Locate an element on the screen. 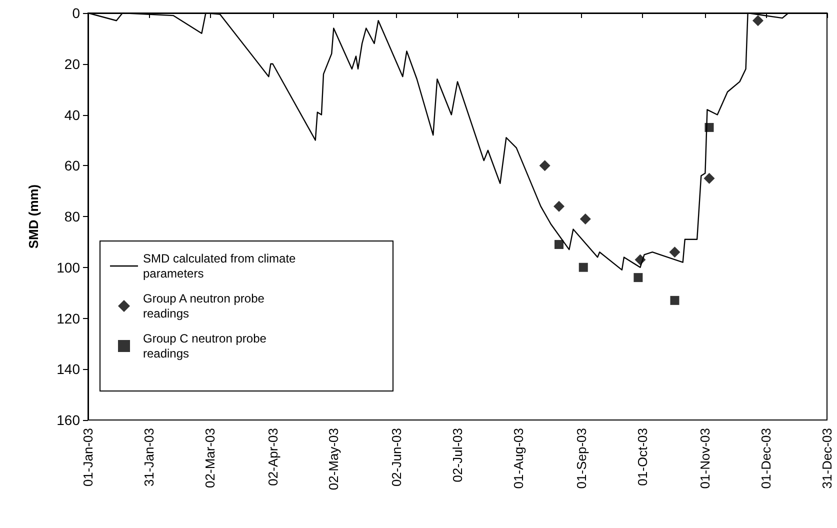  x-tick-label: 01-Dec-03 is located at coordinates (766, 458).